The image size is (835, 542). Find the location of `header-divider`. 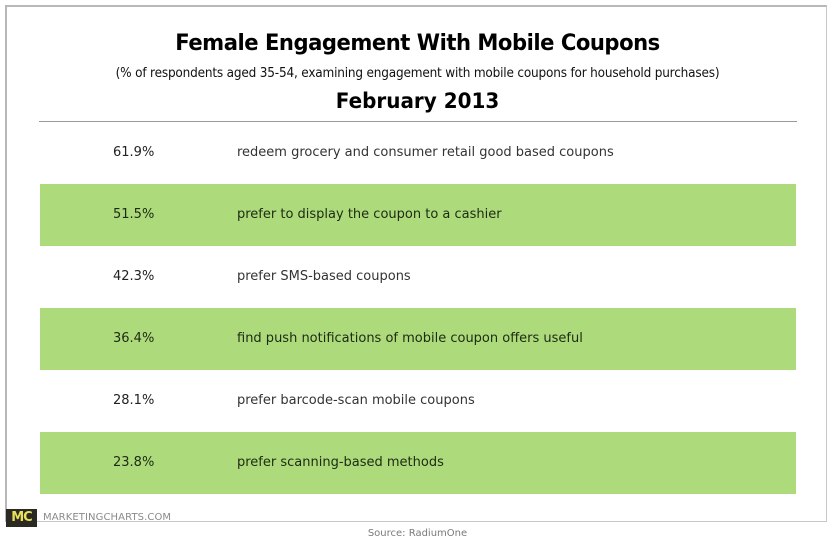

header-divider is located at coordinates (418, 121).